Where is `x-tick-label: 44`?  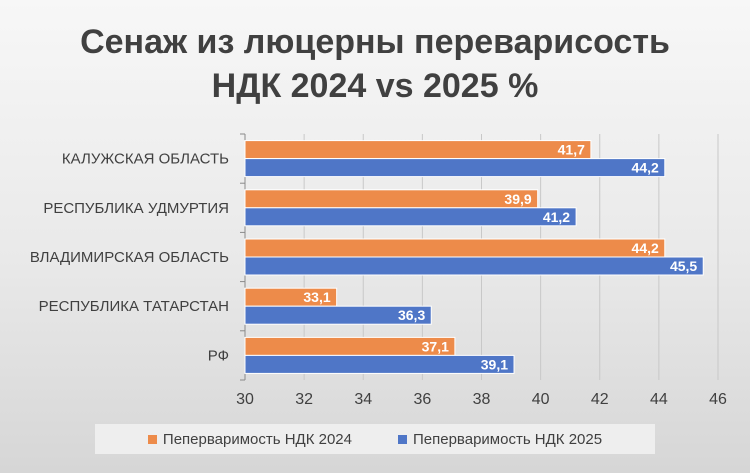 x-tick-label: 44 is located at coordinates (659, 399).